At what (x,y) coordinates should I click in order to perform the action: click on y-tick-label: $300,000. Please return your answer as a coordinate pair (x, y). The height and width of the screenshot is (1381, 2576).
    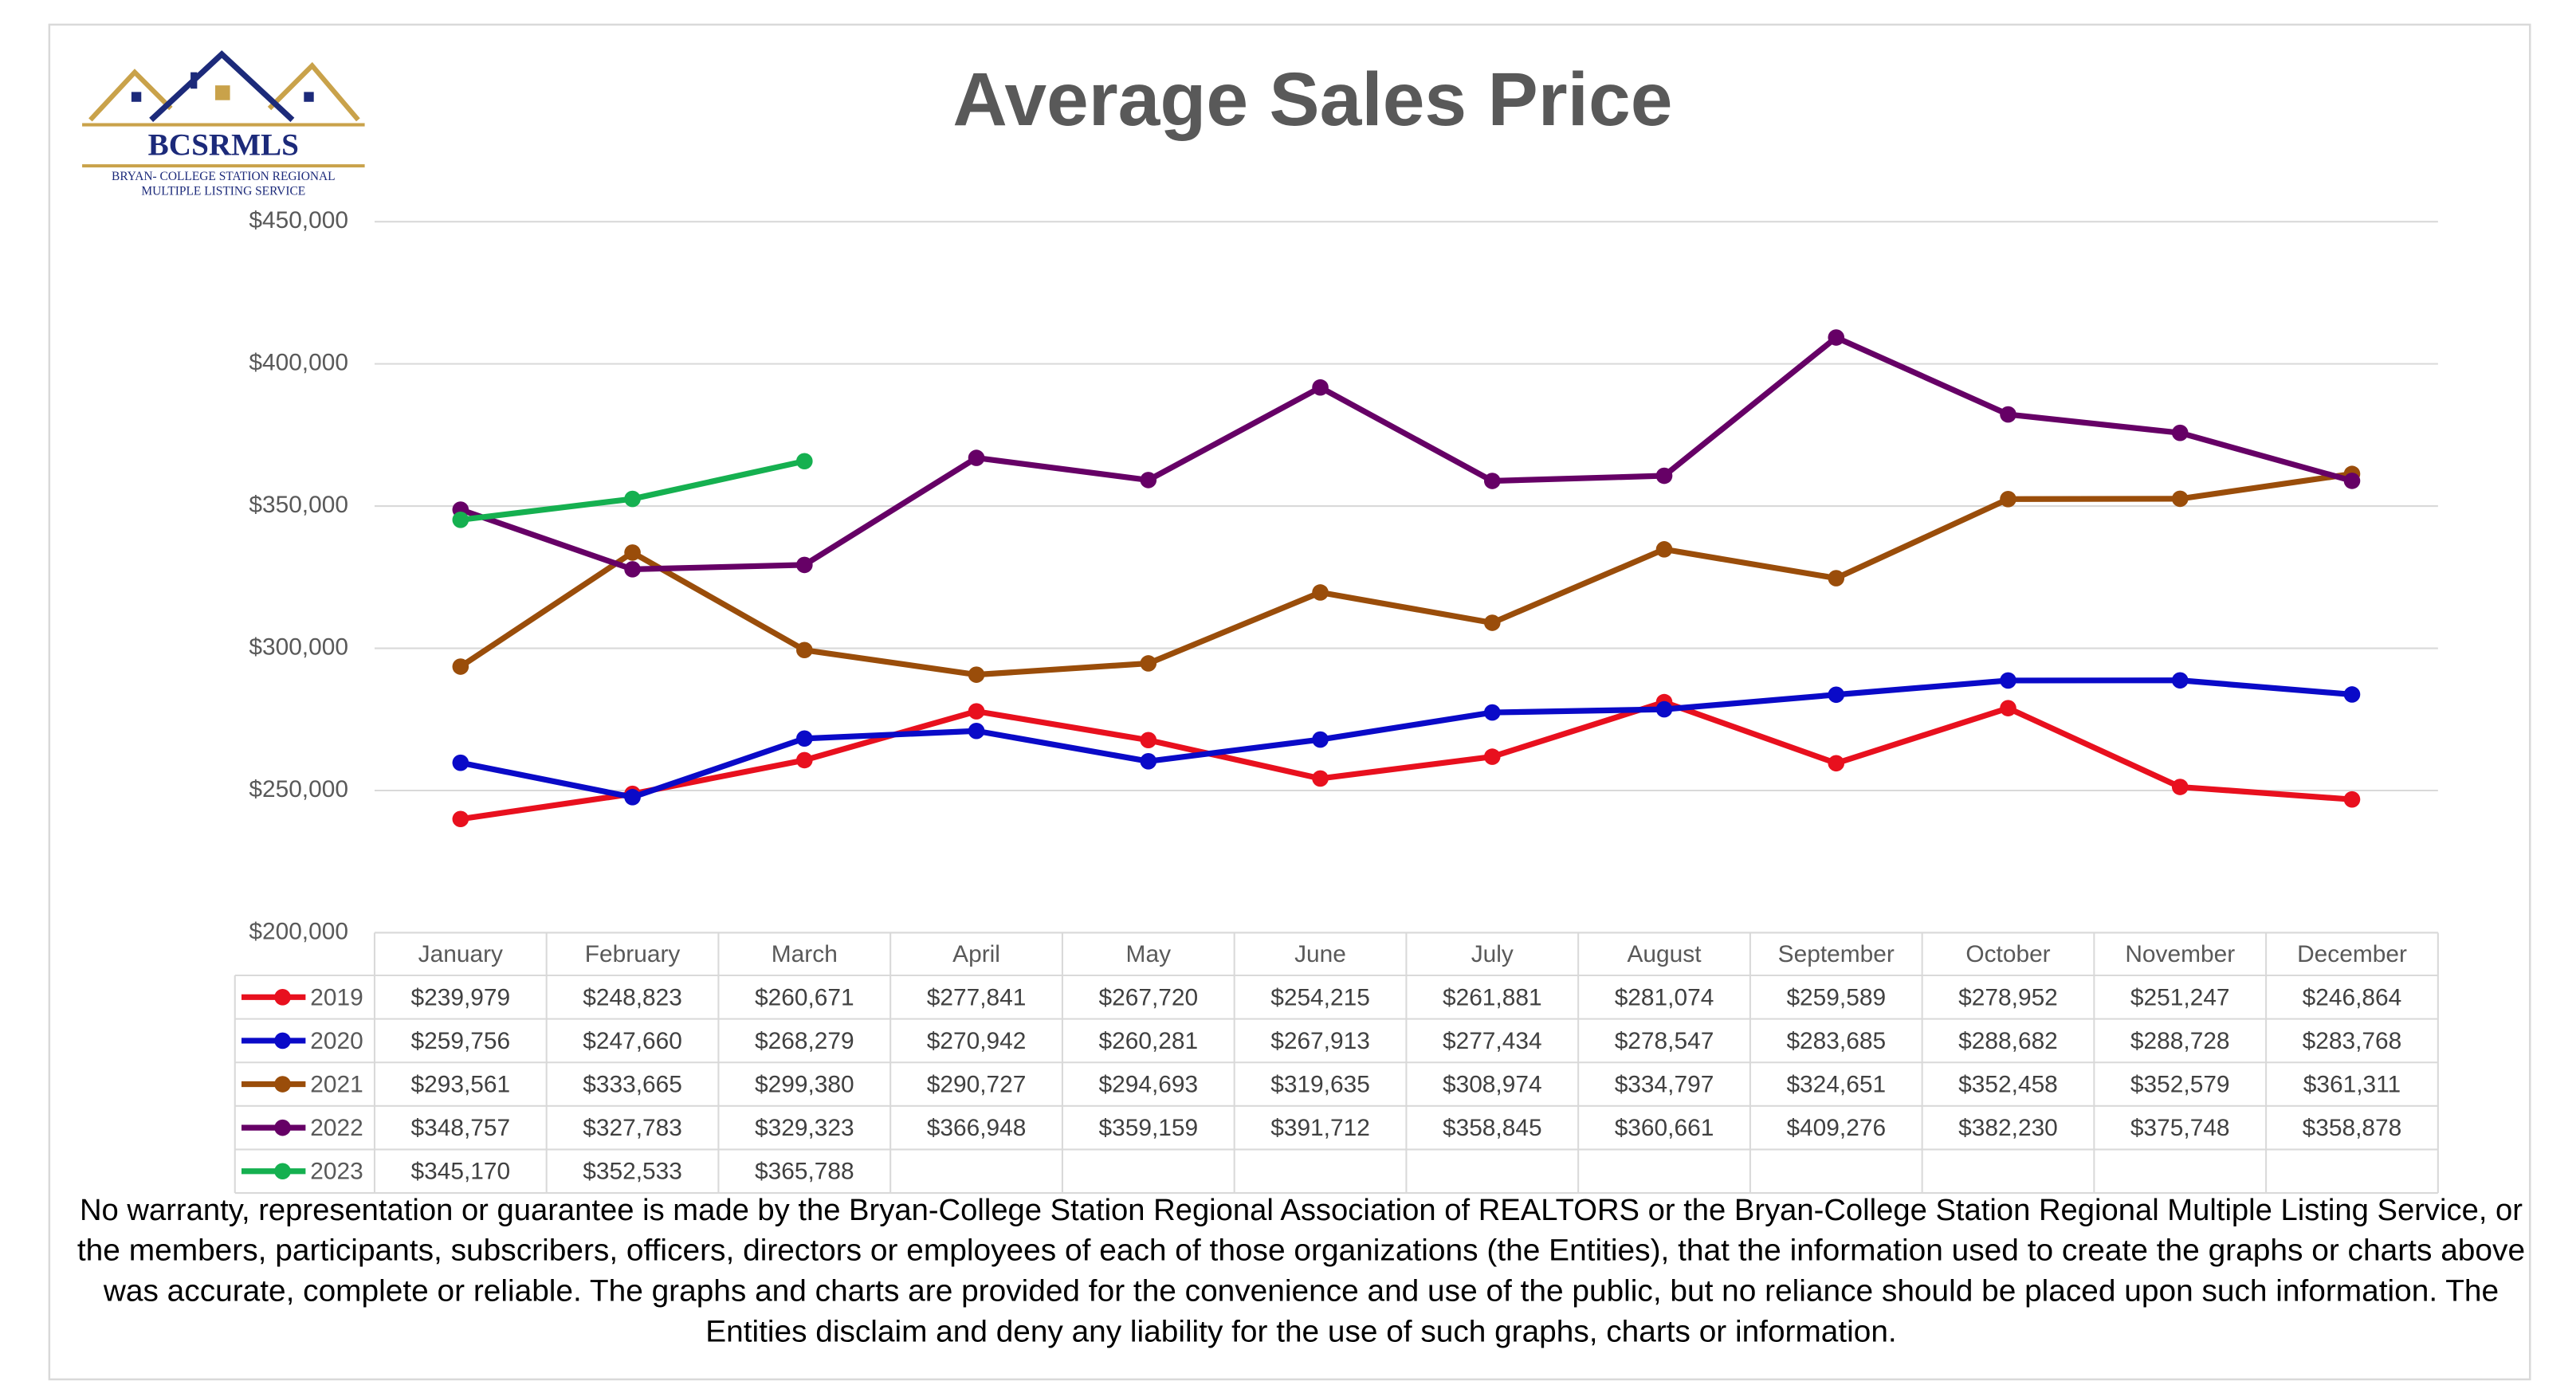
    Looking at the image, I should click on (298, 647).